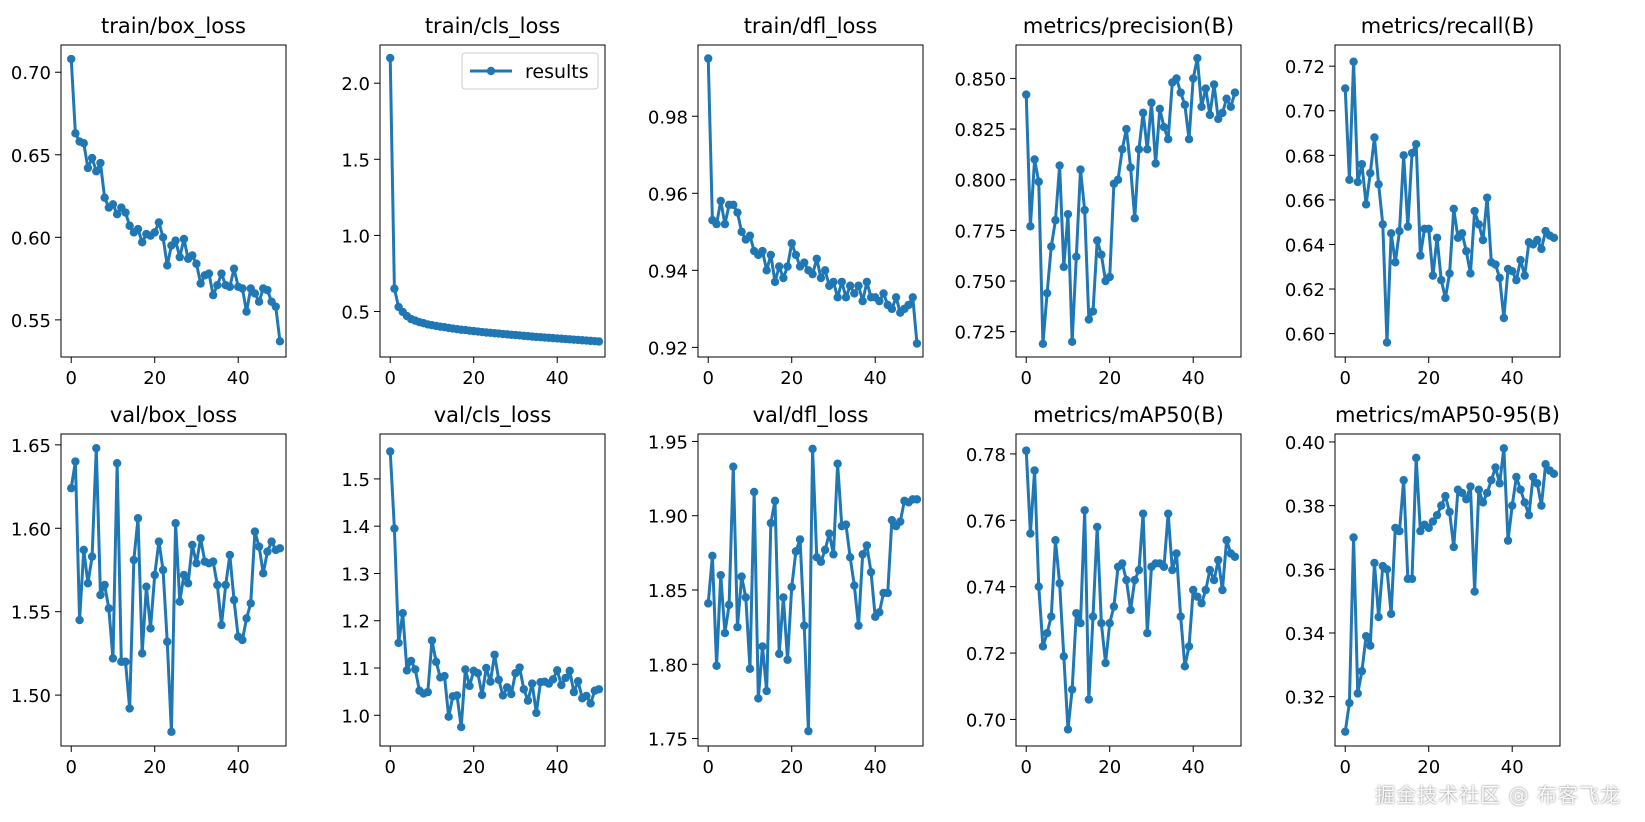 This screenshot has height=822, width=1645. I want to click on series-line-results, so click(494, 200).